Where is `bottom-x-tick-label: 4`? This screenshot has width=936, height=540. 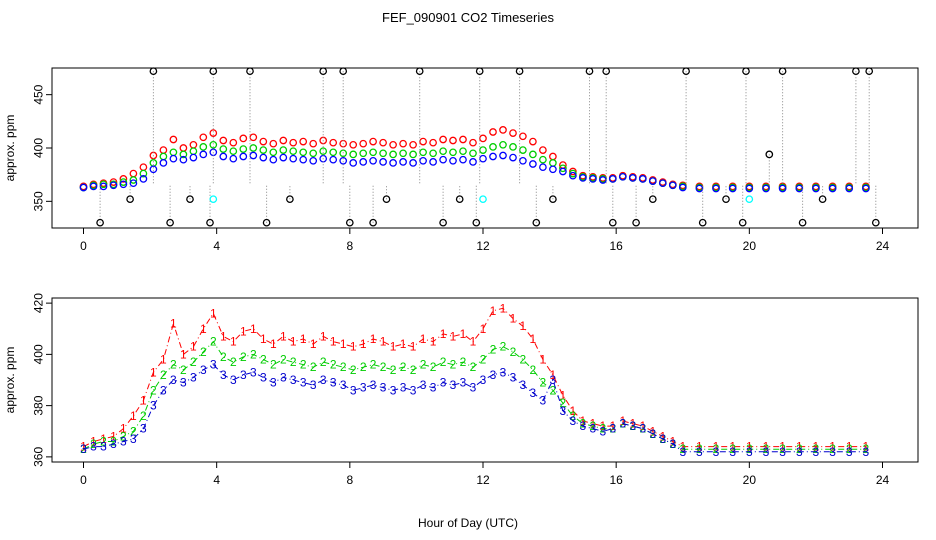
bottom-x-tick-label: 4 is located at coordinates (216, 480).